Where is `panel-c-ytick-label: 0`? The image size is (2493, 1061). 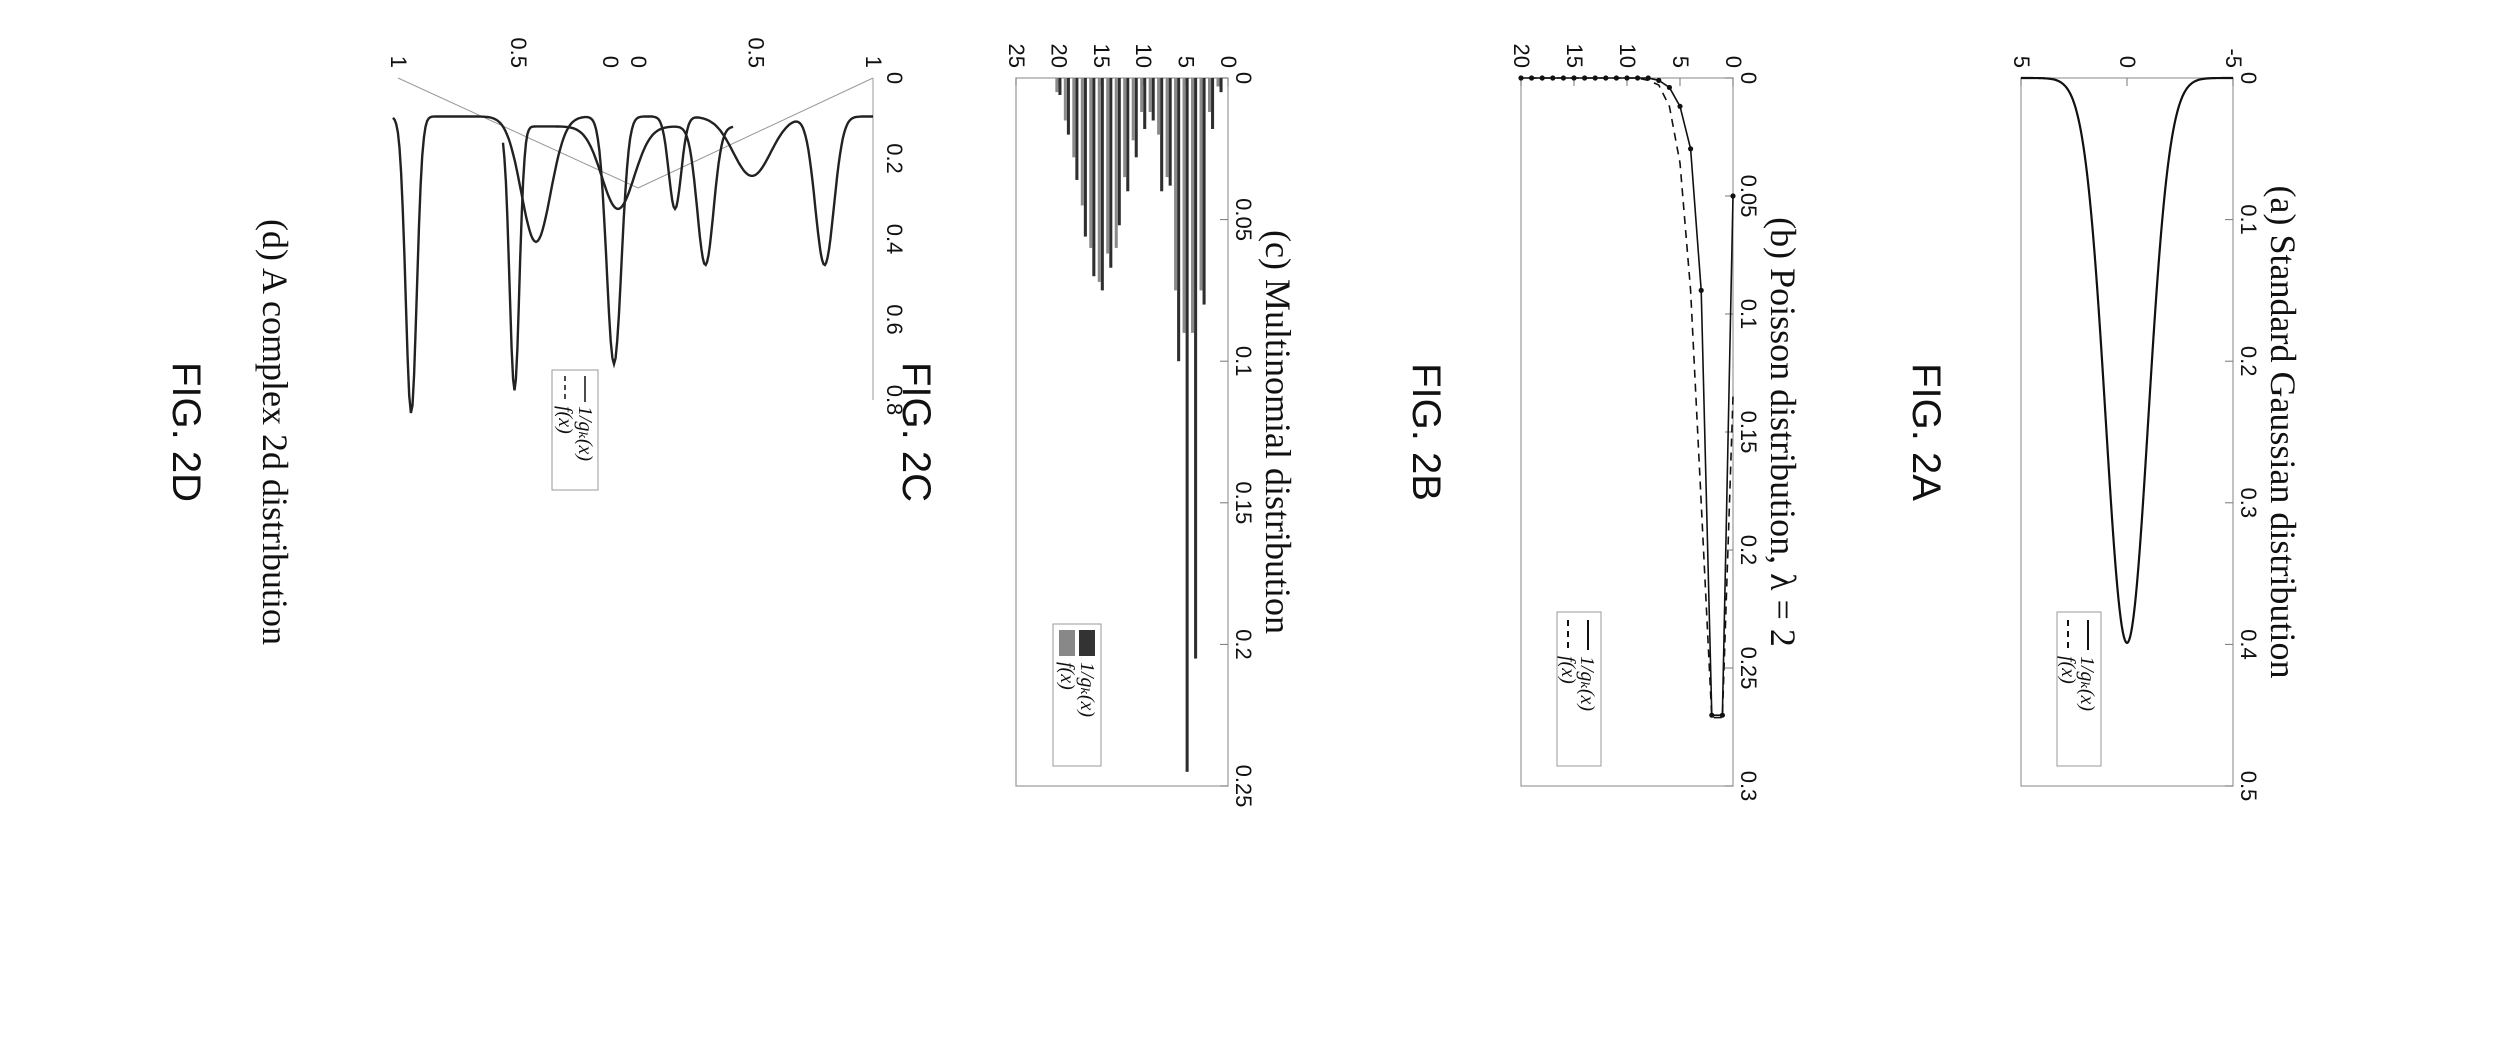 panel-c-ytick-label: 0 is located at coordinates (1243, 78).